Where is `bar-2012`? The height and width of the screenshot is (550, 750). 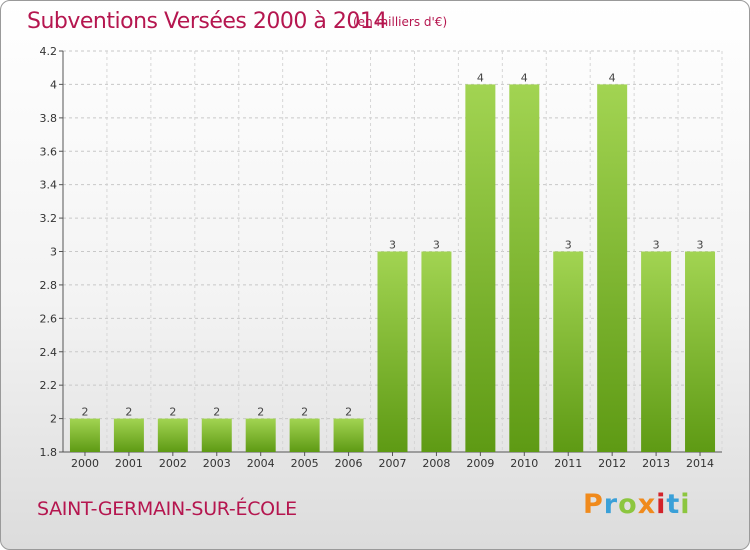 bar-2012 is located at coordinates (612, 268).